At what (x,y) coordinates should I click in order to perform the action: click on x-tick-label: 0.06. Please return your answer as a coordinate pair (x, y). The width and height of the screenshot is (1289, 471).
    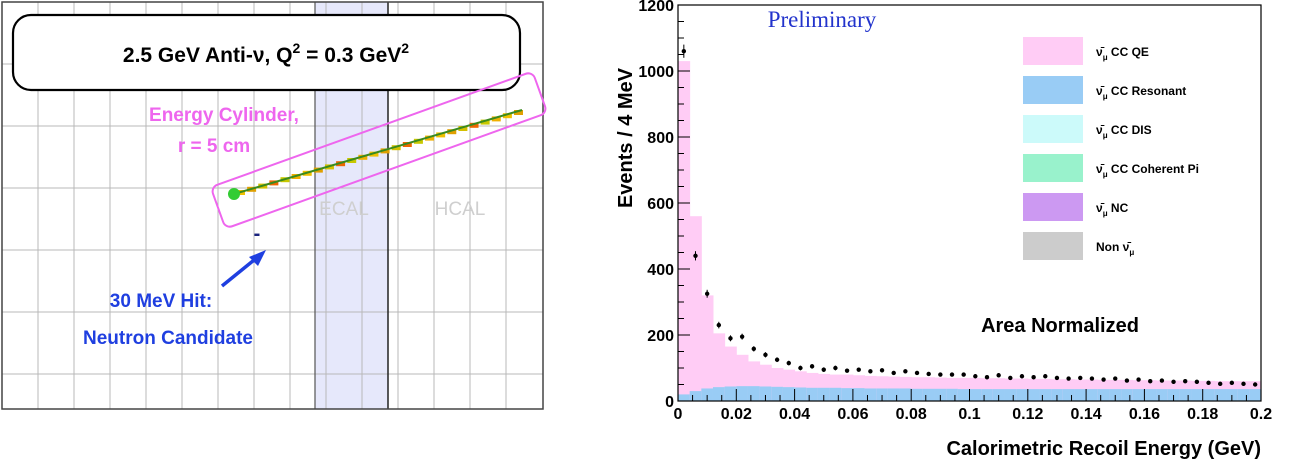
    Looking at the image, I should click on (852, 414).